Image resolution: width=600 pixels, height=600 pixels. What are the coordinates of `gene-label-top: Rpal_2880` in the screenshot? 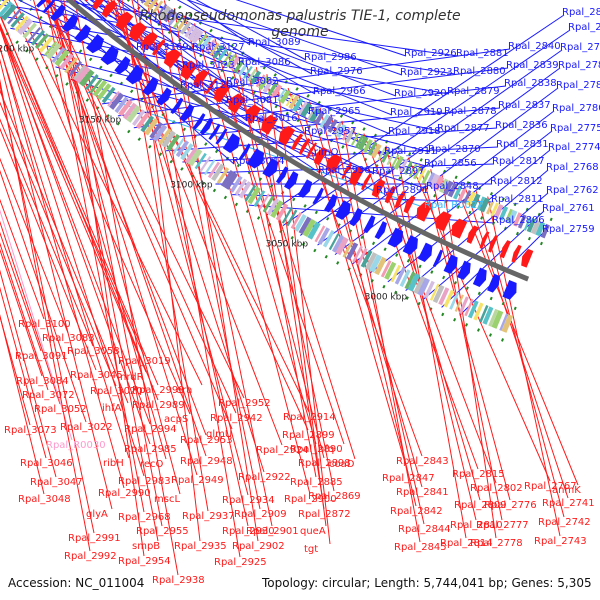 It's located at (479, 71).